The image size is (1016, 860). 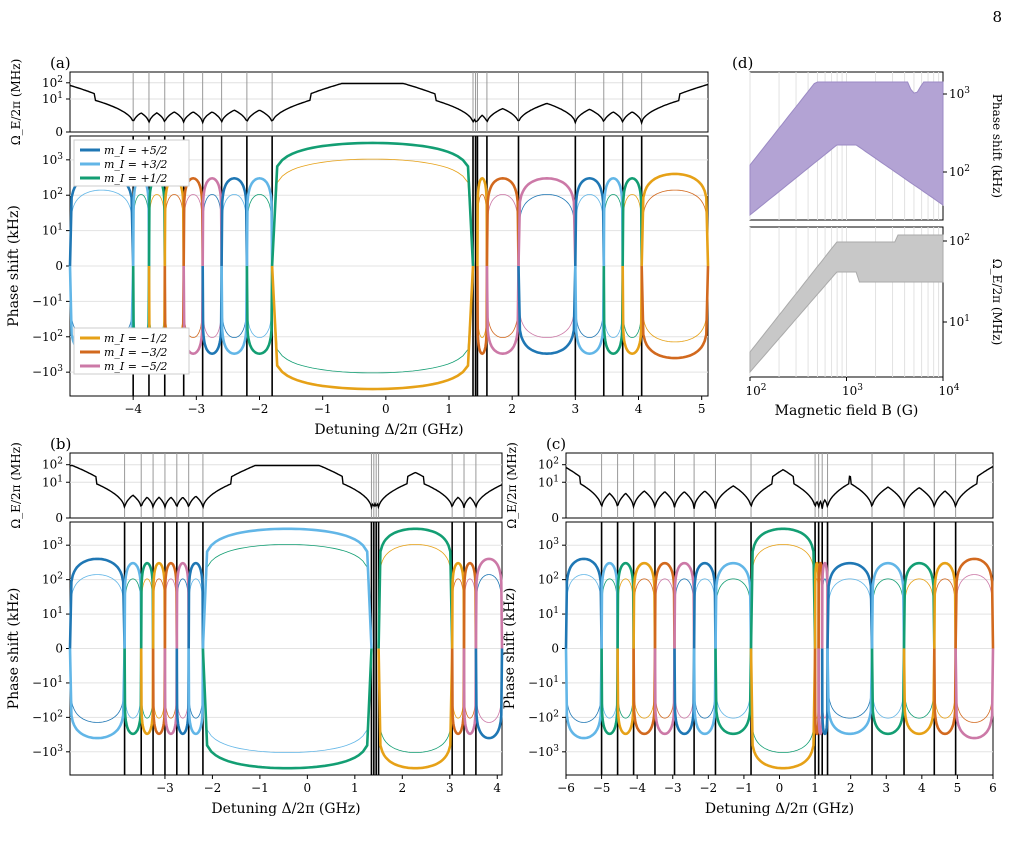 I want to click on xlabel-a: Detuning Δ/2π (GHz), so click(x=388, y=430).